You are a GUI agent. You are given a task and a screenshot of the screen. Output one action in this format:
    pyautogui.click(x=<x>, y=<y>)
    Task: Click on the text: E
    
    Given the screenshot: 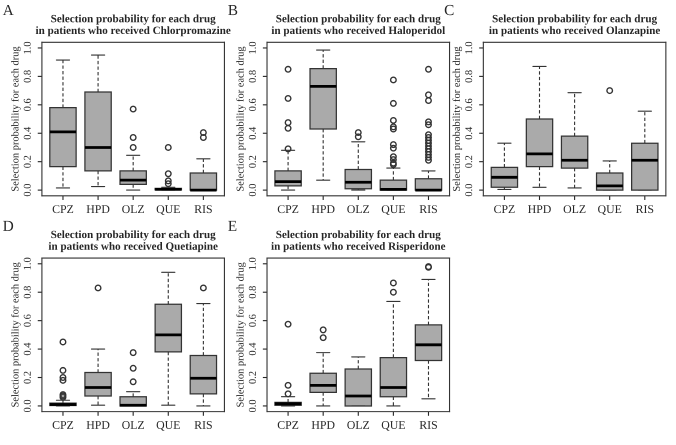 What is the action you would take?
    pyautogui.click(x=232, y=225)
    